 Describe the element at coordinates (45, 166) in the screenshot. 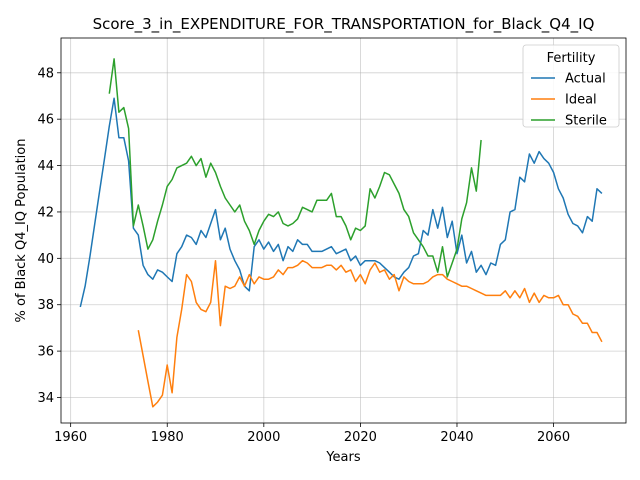

I see `y-tick-label: 44` at that location.